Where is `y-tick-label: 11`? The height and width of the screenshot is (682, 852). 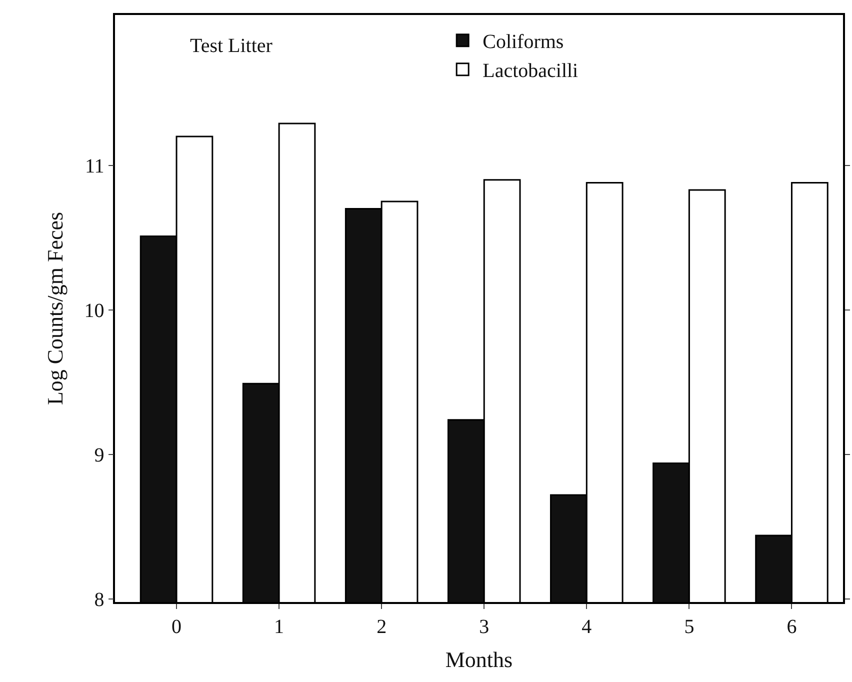
y-tick-label: 11 is located at coordinates (94, 166).